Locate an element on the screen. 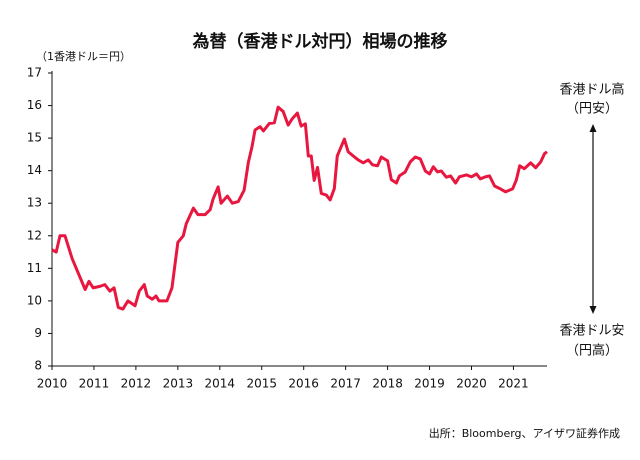  y-tick-label: 15 is located at coordinates (34, 138).